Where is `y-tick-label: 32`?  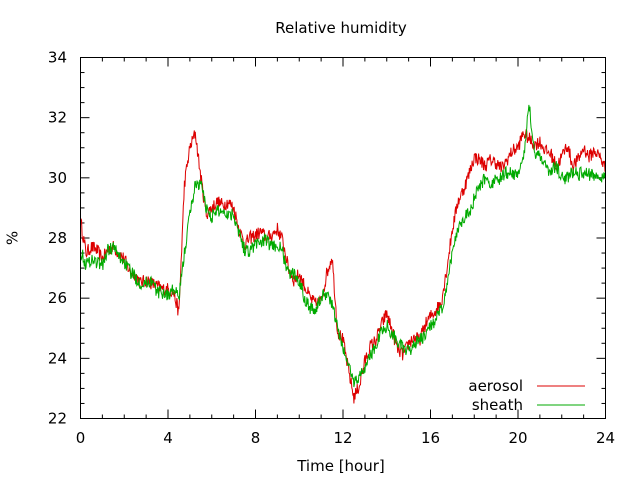 y-tick-label: 32 is located at coordinates (57, 118).